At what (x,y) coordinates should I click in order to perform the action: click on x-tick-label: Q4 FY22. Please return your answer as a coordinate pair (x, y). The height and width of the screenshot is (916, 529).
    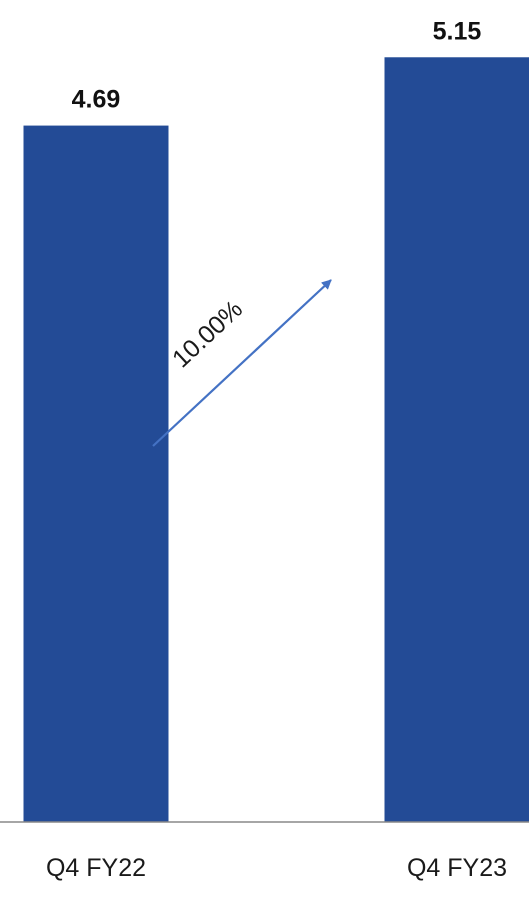
    Looking at the image, I should click on (96, 868).